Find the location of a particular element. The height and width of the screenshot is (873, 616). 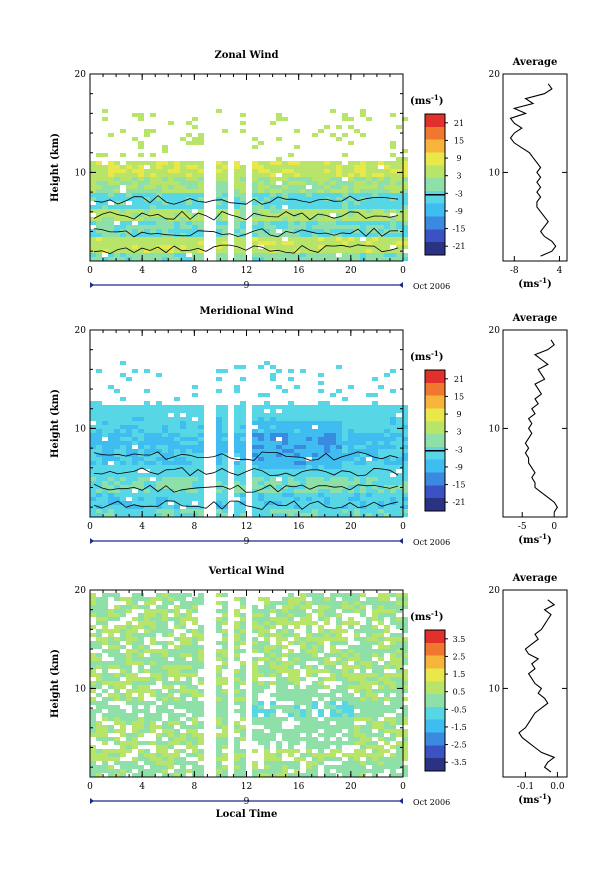

colorbar-tick-label: 2.5 is located at coordinates (459, 656).